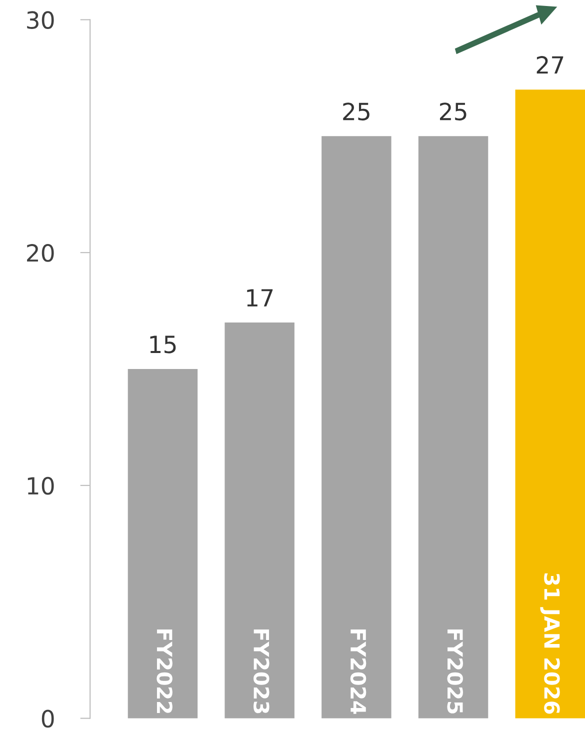  I want to click on y-tick-label: 10, so click(41, 485).